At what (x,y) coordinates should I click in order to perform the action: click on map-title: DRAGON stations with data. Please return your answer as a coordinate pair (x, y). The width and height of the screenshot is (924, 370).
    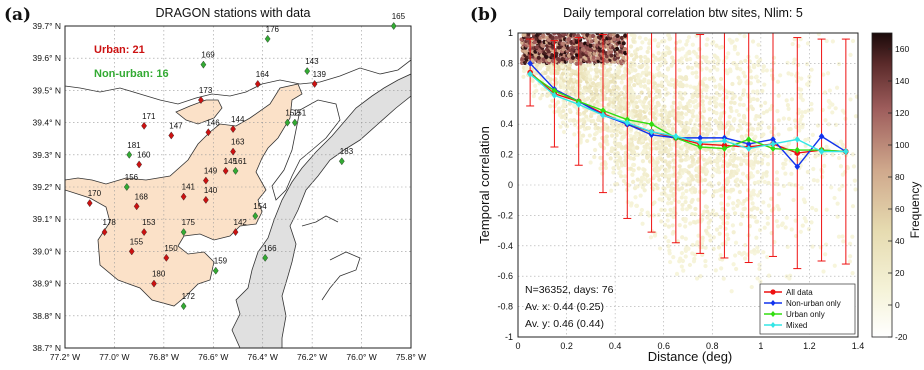
    Looking at the image, I should click on (233, 13).